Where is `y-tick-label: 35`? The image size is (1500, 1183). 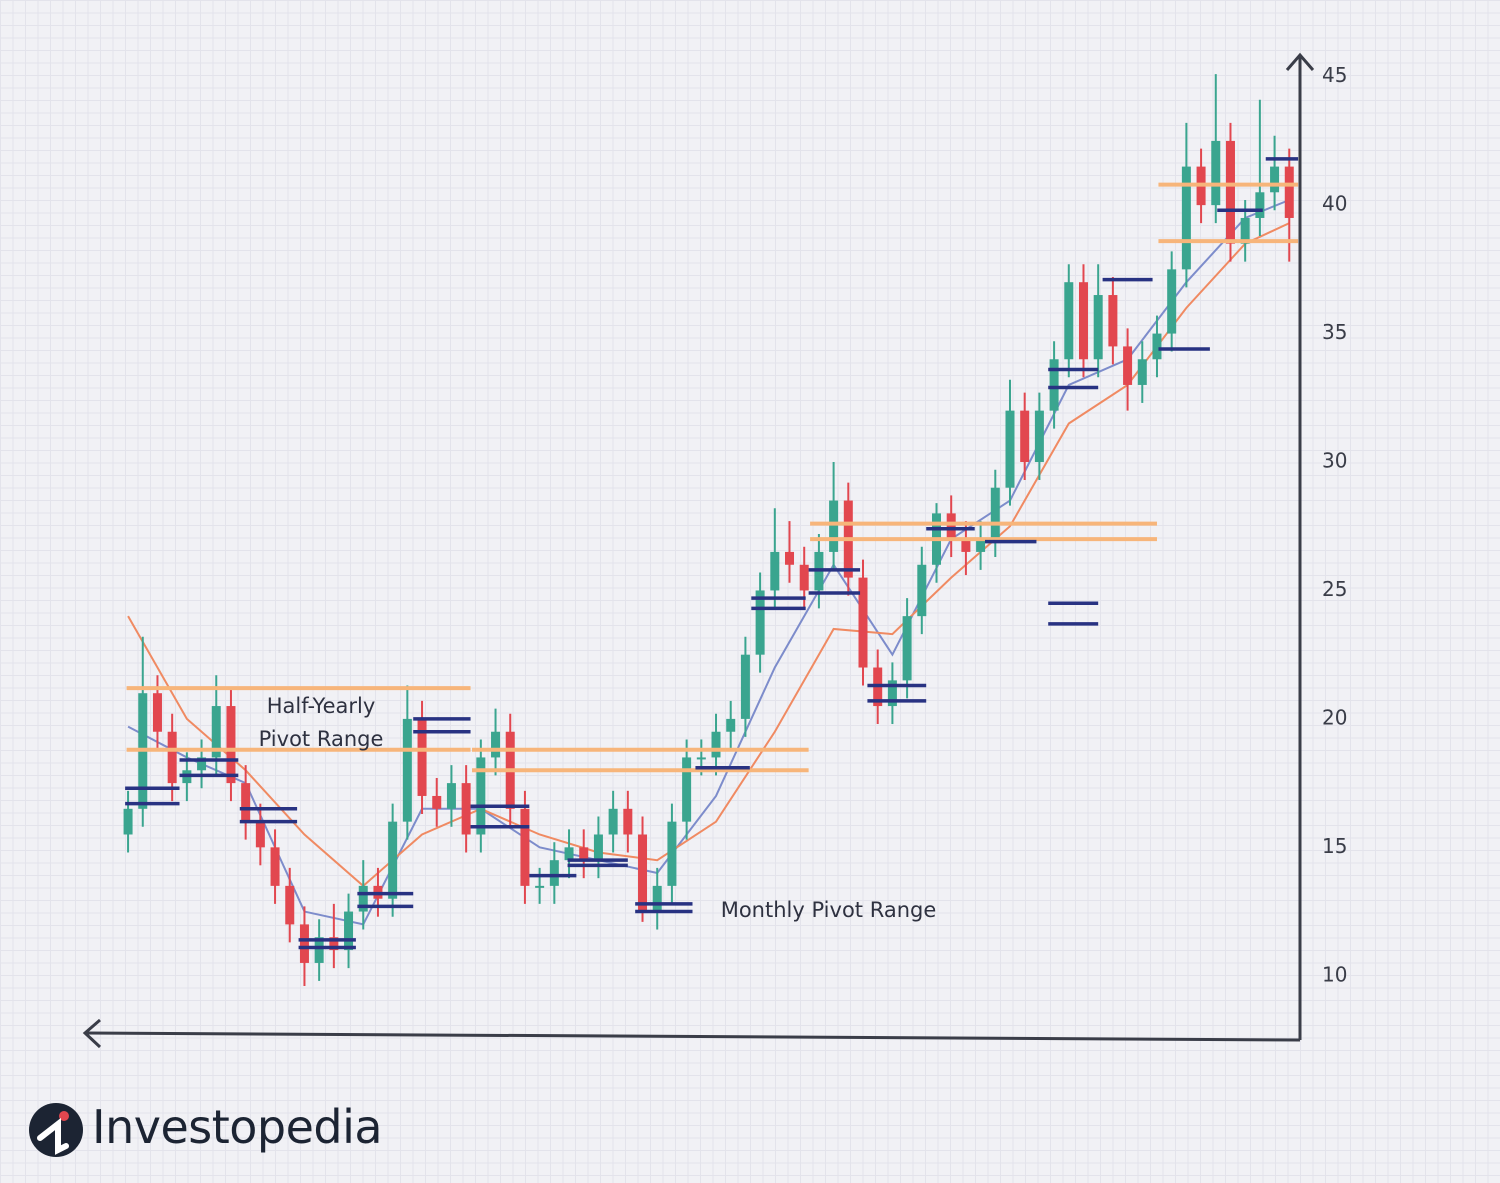 y-tick-label: 35 is located at coordinates (1334, 332).